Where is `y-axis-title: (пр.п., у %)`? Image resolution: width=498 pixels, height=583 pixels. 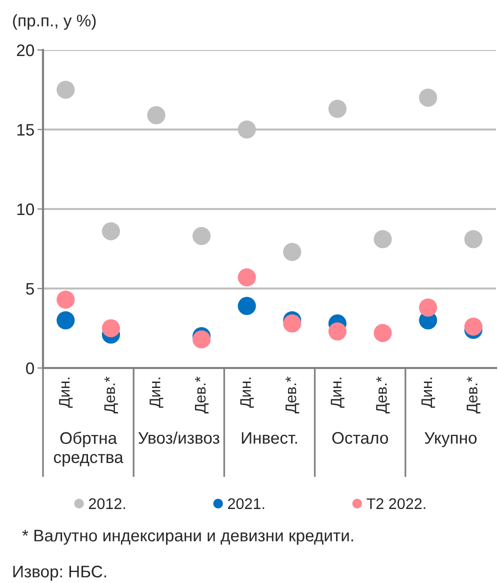
y-axis-title: (пр.п., у %) is located at coordinates (54, 22).